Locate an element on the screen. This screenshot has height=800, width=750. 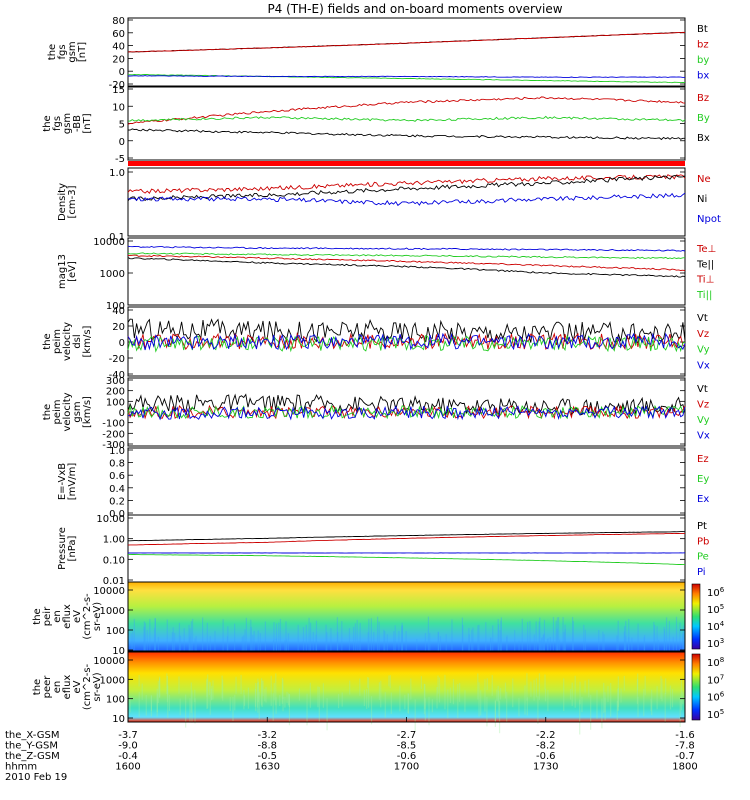
y-axis-label: velocity is located at coordinates (67, 411).